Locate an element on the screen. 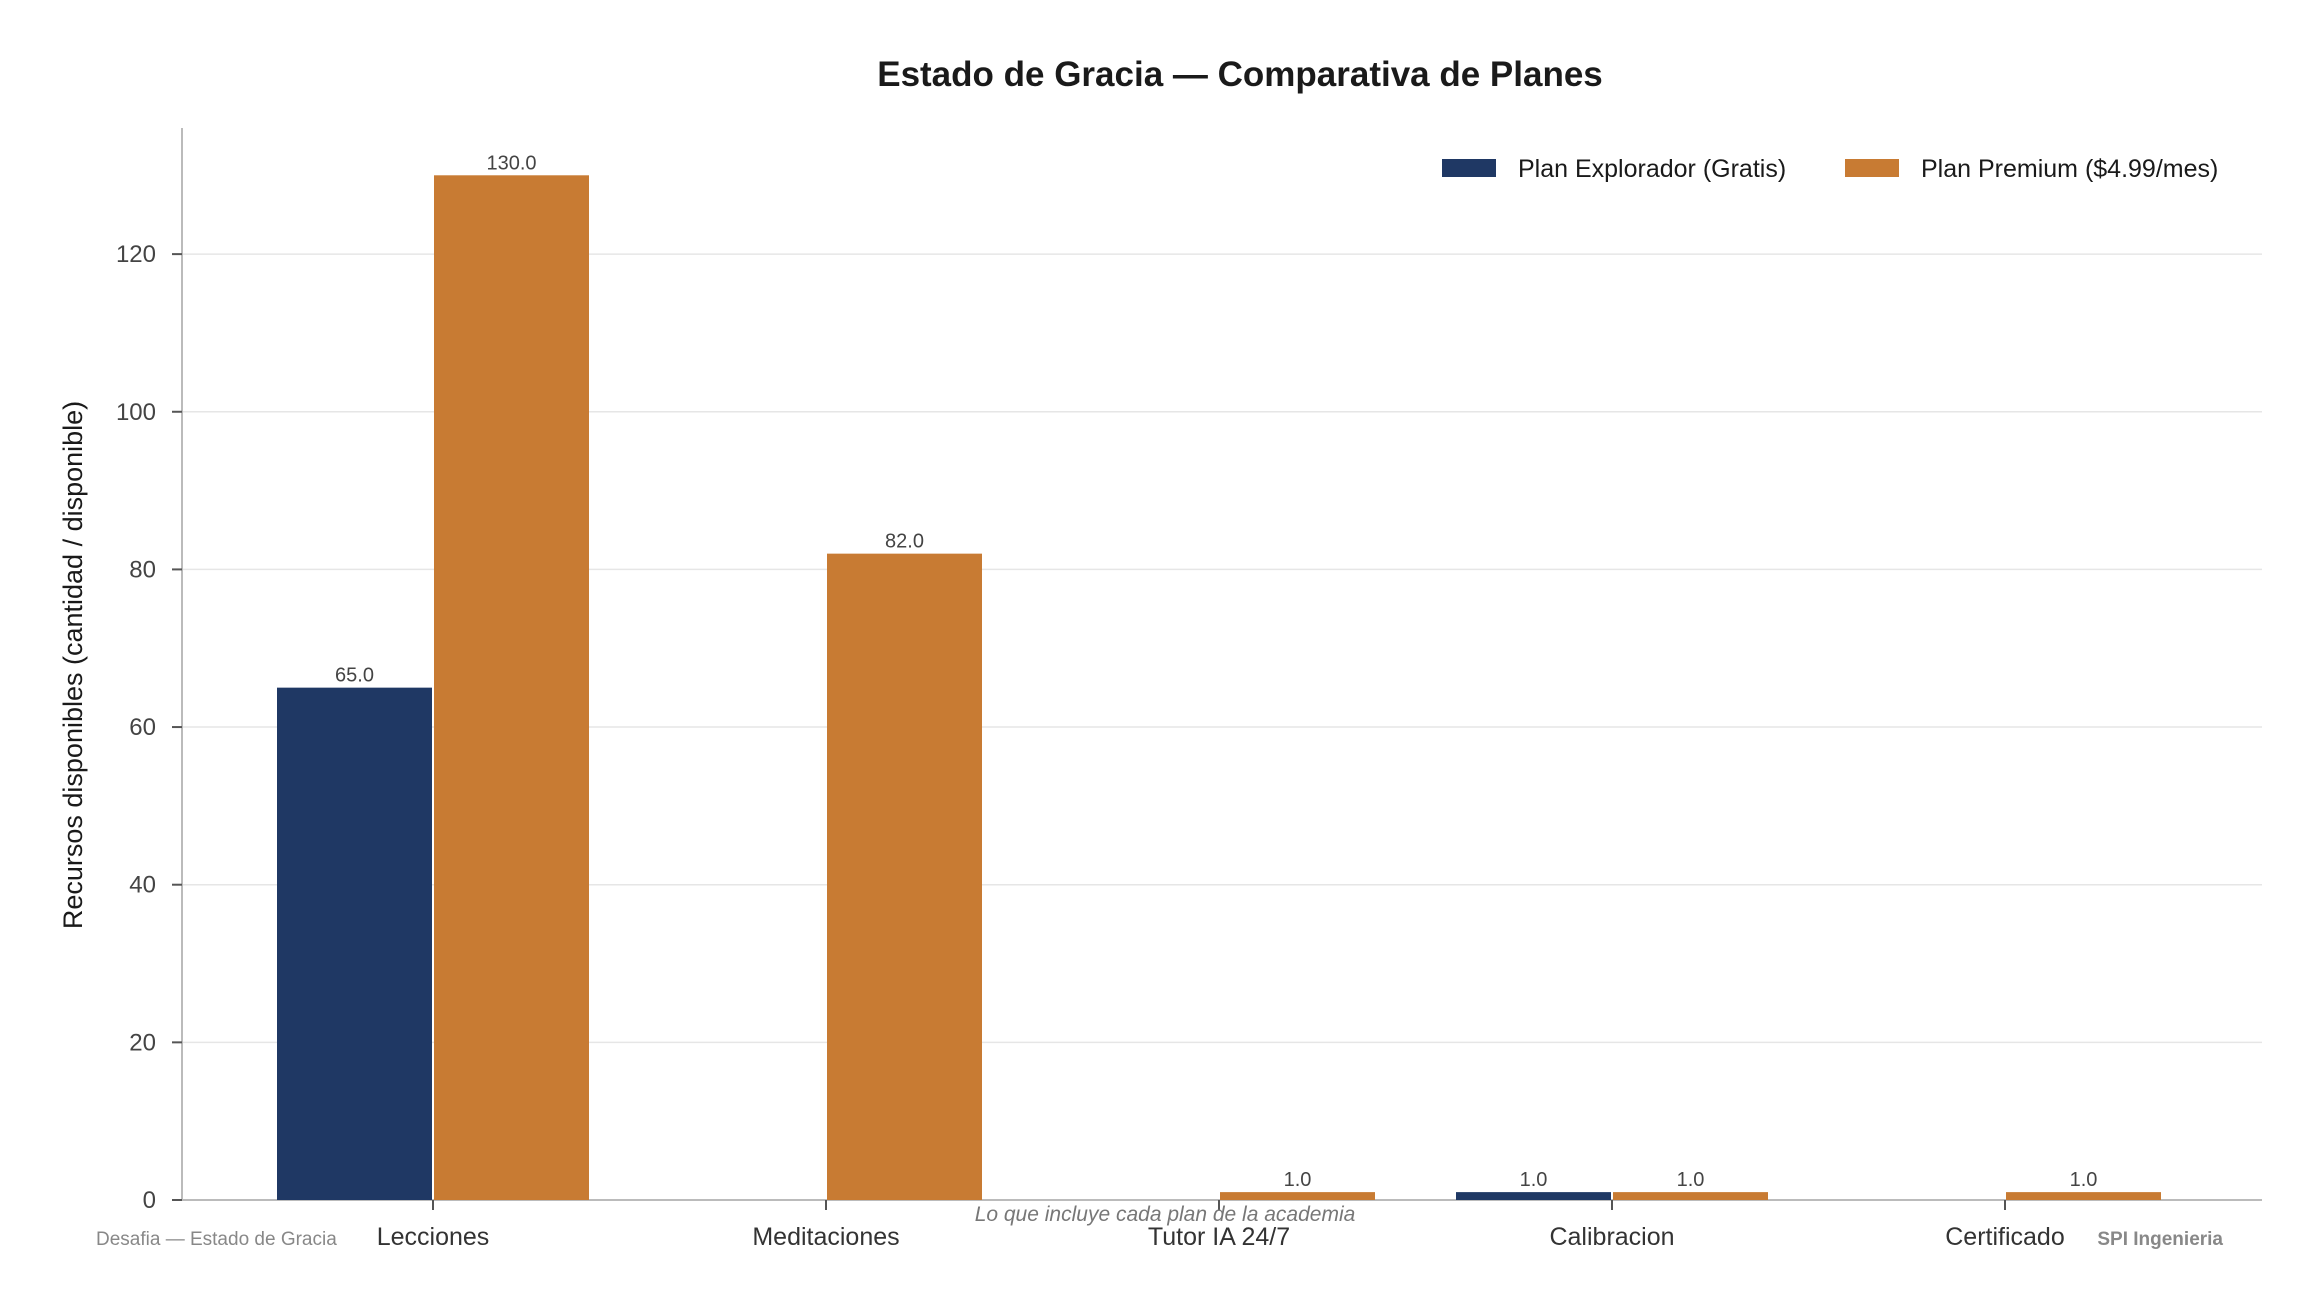 This screenshot has width=2303, height=1303. footer-right-text: SPI Ingenieria is located at coordinates (2160, 1239).